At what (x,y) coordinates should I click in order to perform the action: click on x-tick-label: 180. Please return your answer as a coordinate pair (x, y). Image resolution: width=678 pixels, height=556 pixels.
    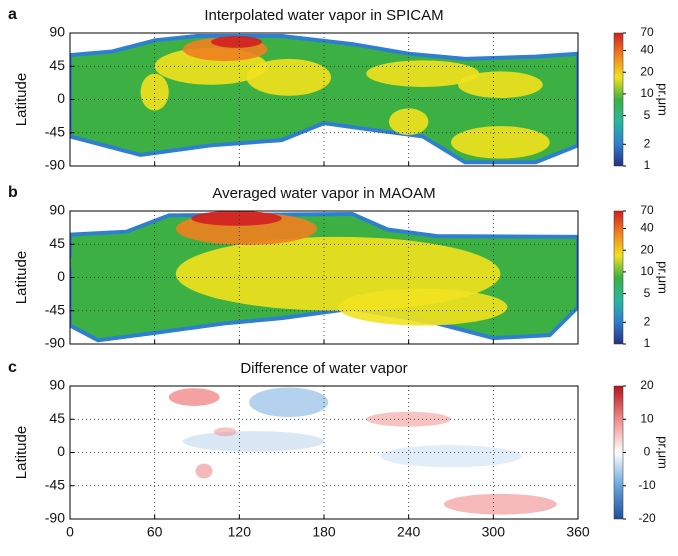
    Looking at the image, I should click on (324, 532).